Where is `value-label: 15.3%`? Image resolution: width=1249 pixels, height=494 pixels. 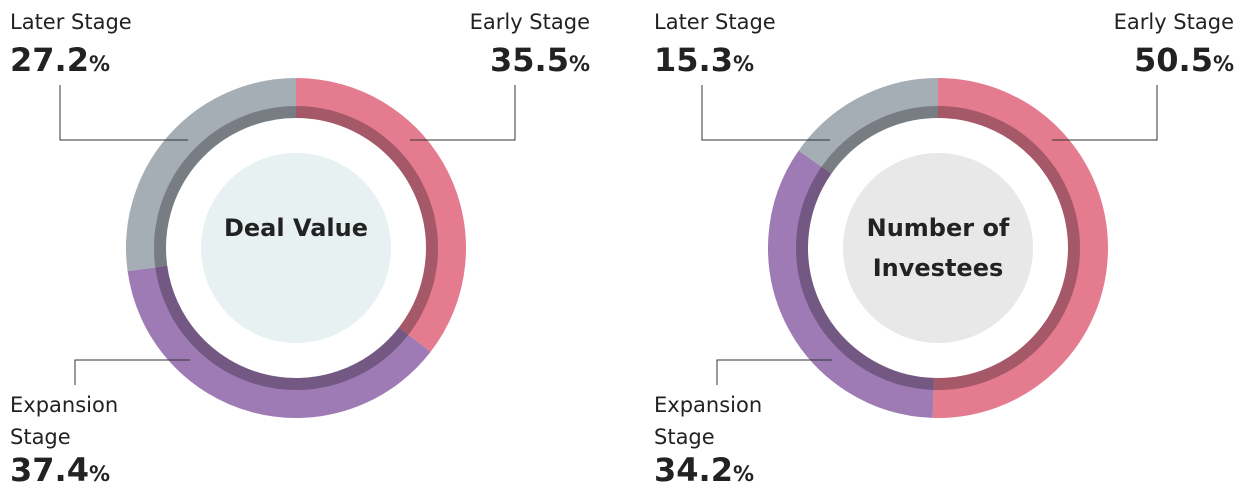
value-label: 15.3% is located at coordinates (704, 62).